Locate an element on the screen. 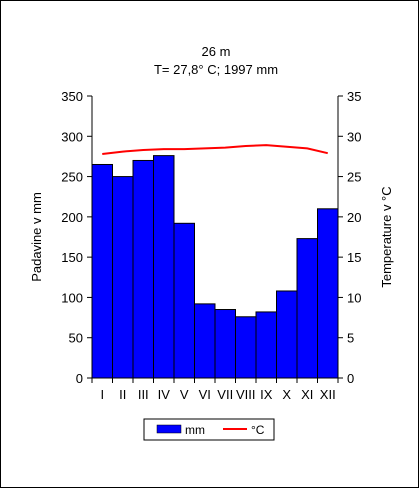 The height and width of the screenshot is (492, 419). legend-label-temp: °C is located at coordinates (258, 430).